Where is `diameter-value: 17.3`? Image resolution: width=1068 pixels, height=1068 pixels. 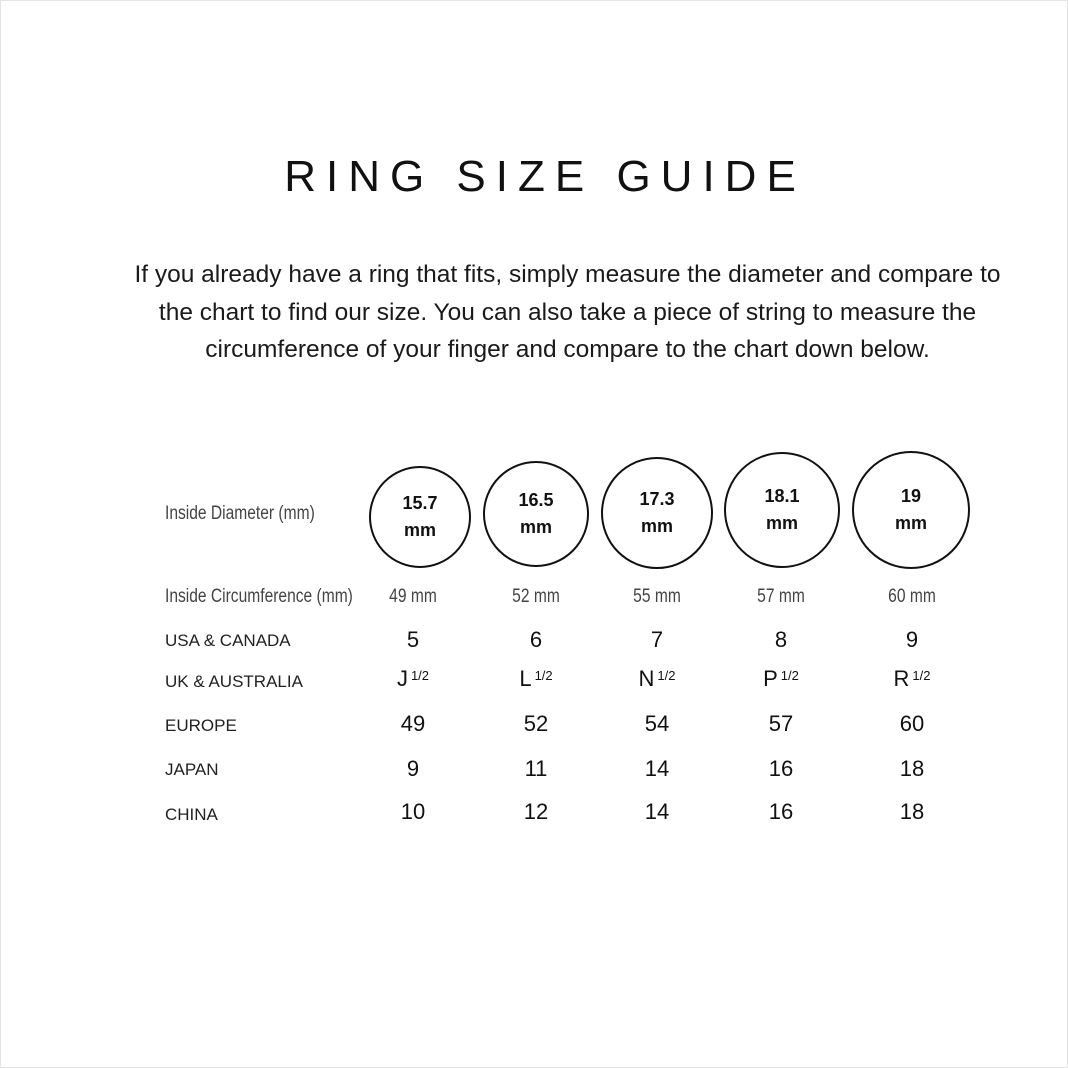 diameter-value: 17.3 is located at coordinates (657, 499).